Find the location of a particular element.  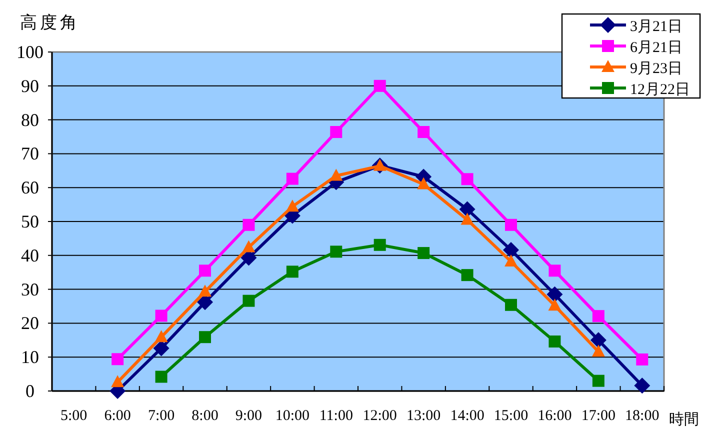

x-tick-label: 14:00 is located at coordinates (467, 416).